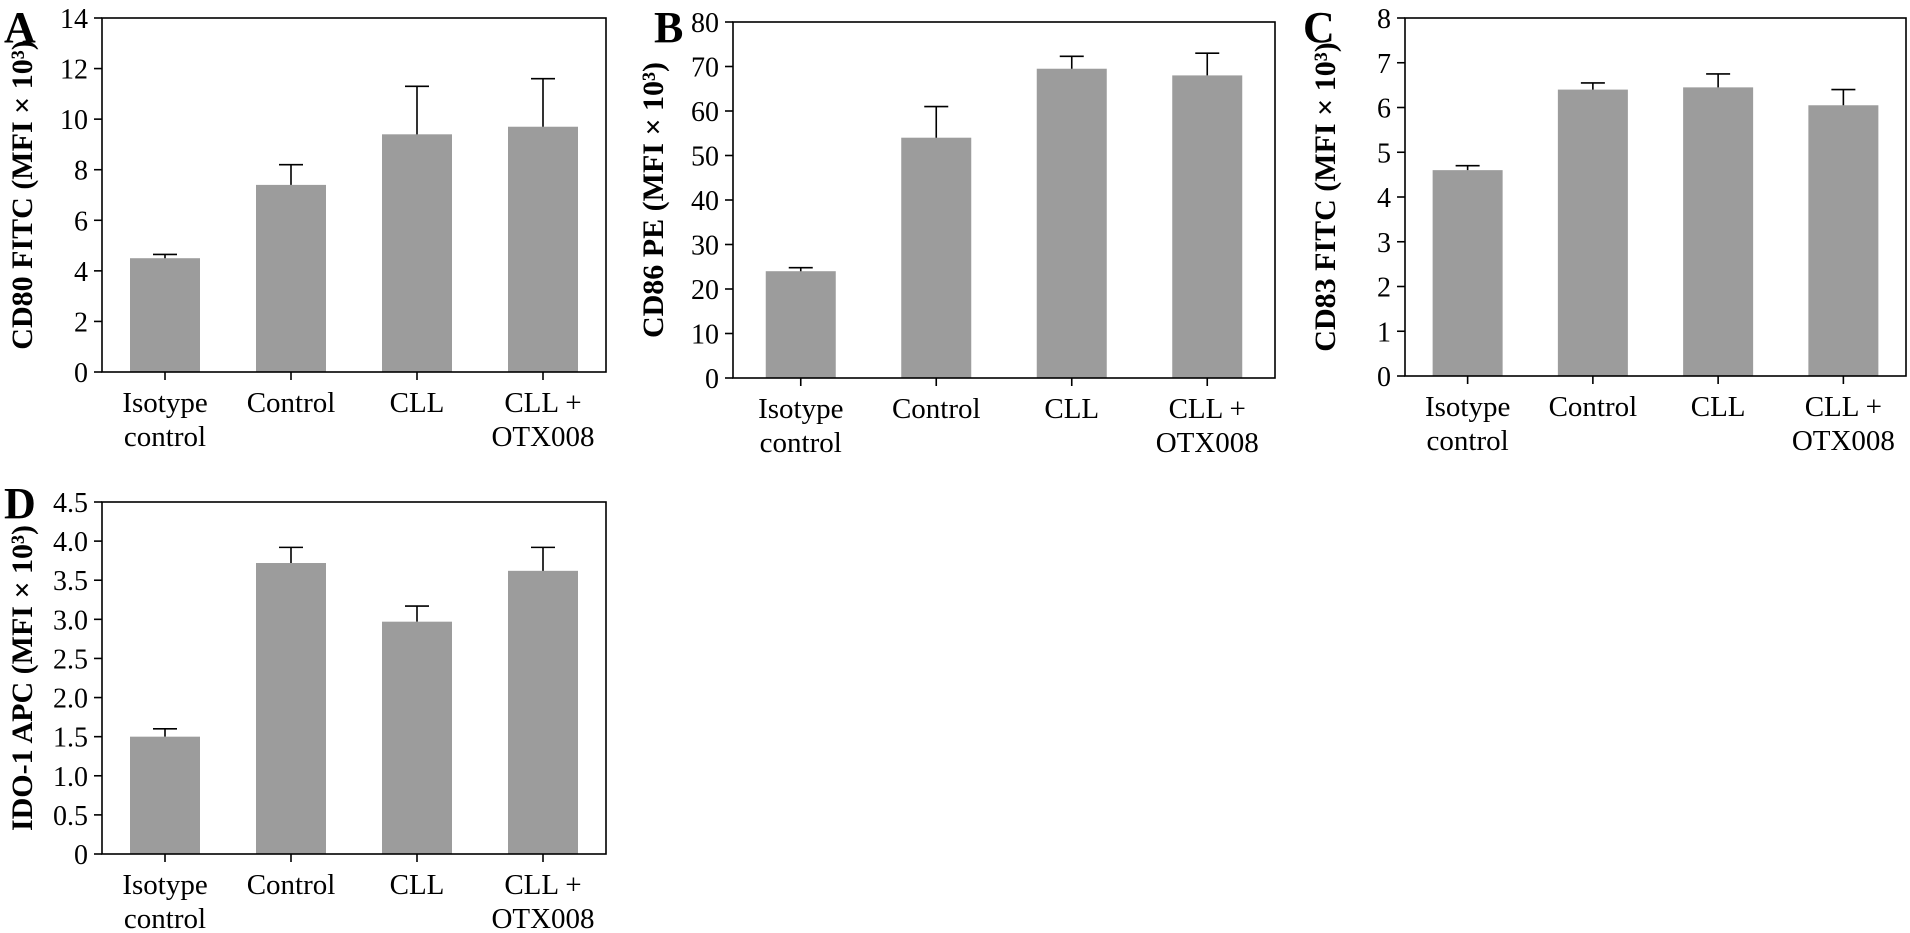 The height and width of the screenshot is (933, 1910). Describe the element at coordinates (705, 112) in the screenshot. I see `y-tick-label-b-6: 60` at that location.